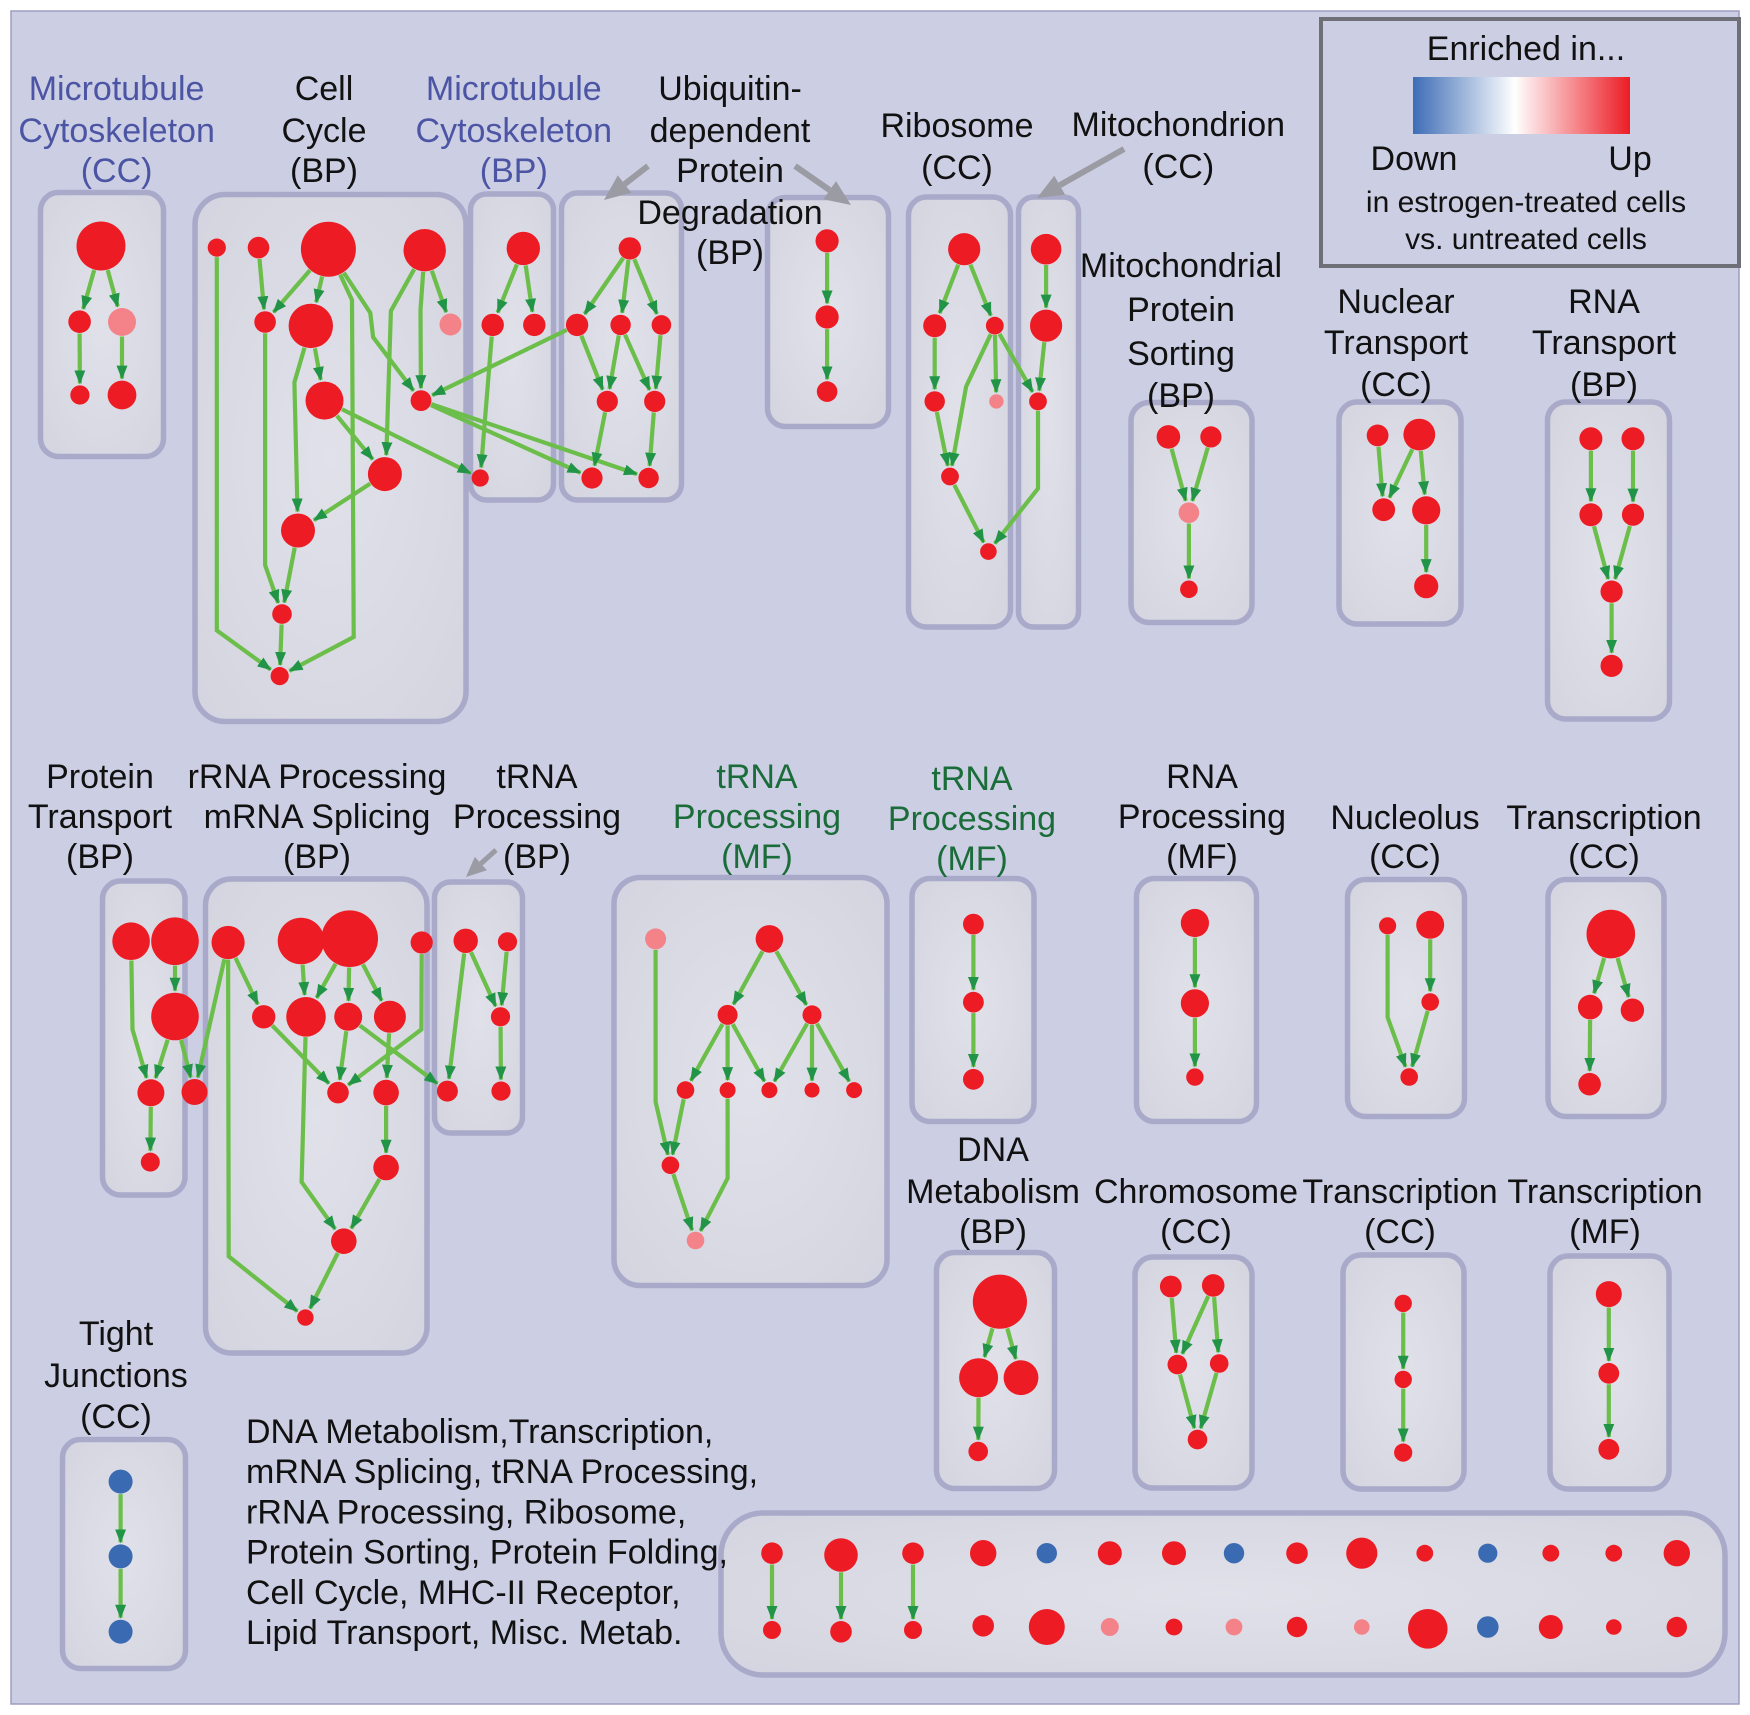 The image size is (1750, 1715). Describe the element at coordinates (116, 1376) in the screenshot. I see `svg-text: Junctions` at that location.